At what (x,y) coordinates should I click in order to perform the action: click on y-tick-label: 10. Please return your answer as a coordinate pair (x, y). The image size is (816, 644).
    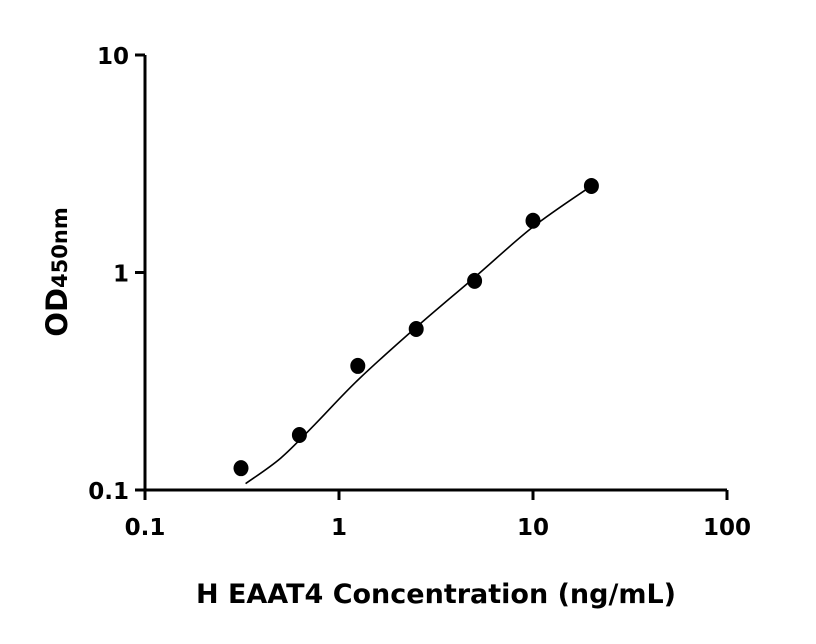
    Looking at the image, I should click on (113, 57).